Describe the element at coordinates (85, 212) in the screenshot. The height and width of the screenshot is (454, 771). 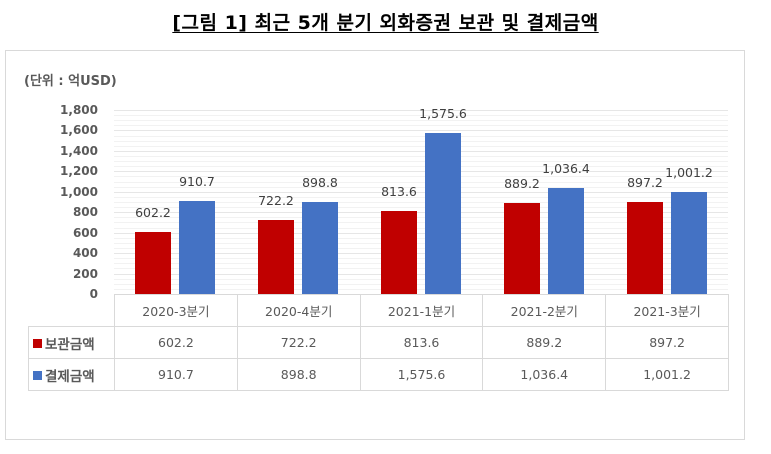
I see `y-tick-label: 800` at that location.